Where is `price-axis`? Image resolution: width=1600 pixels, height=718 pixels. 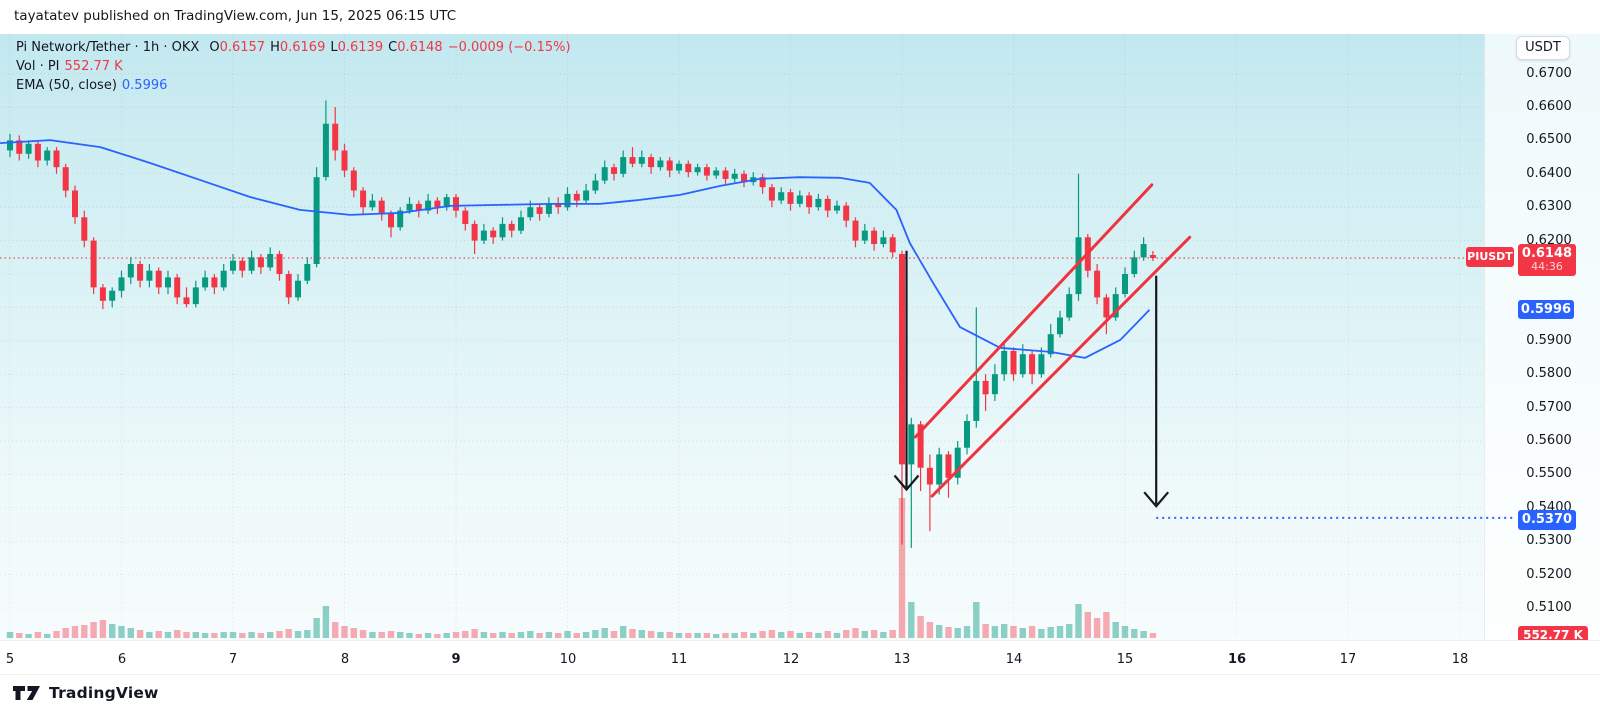
price-axis is located at coordinates (1542, 337).